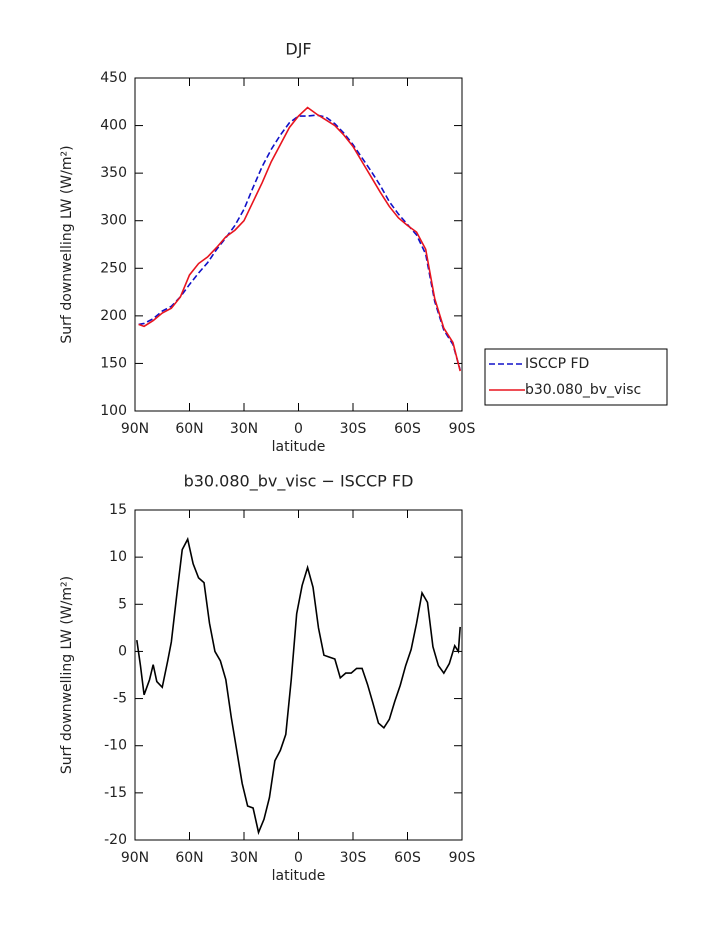 The width and height of the screenshot is (723, 935). What do you see at coordinates (113, 173) in the screenshot?
I see `y-tick-label: 350` at bounding box center [113, 173].